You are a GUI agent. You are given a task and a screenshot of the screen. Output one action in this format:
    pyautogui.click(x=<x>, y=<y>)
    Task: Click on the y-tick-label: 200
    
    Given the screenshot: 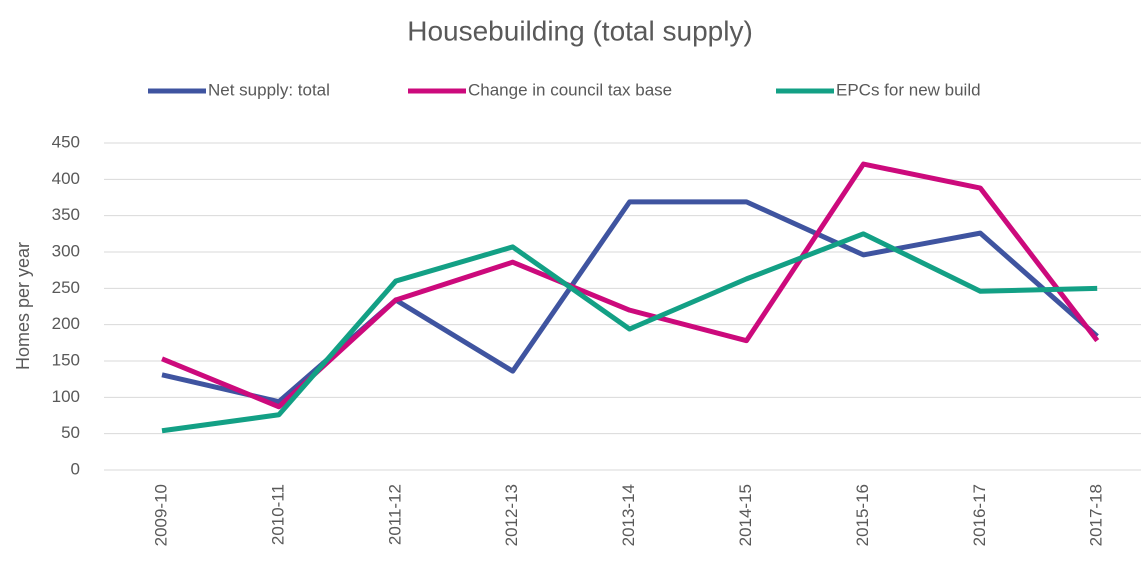 What is the action you would take?
    pyautogui.click(x=66, y=323)
    